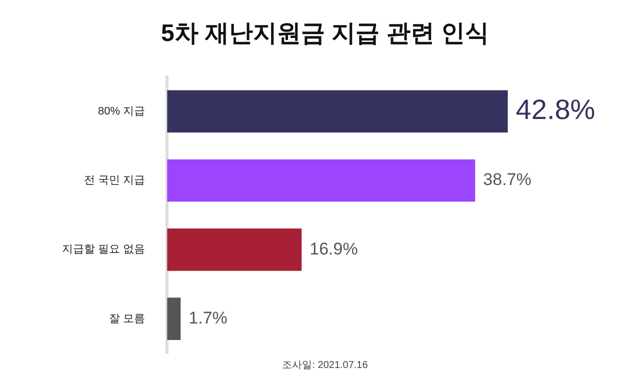 This screenshot has height=382, width=620. I want to click on data-label: 42.8%, so click(556, 110).